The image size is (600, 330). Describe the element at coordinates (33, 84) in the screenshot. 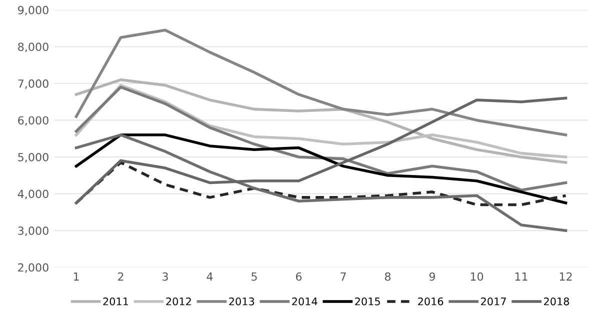

I see `y-tick-label: 7,000` at that location.